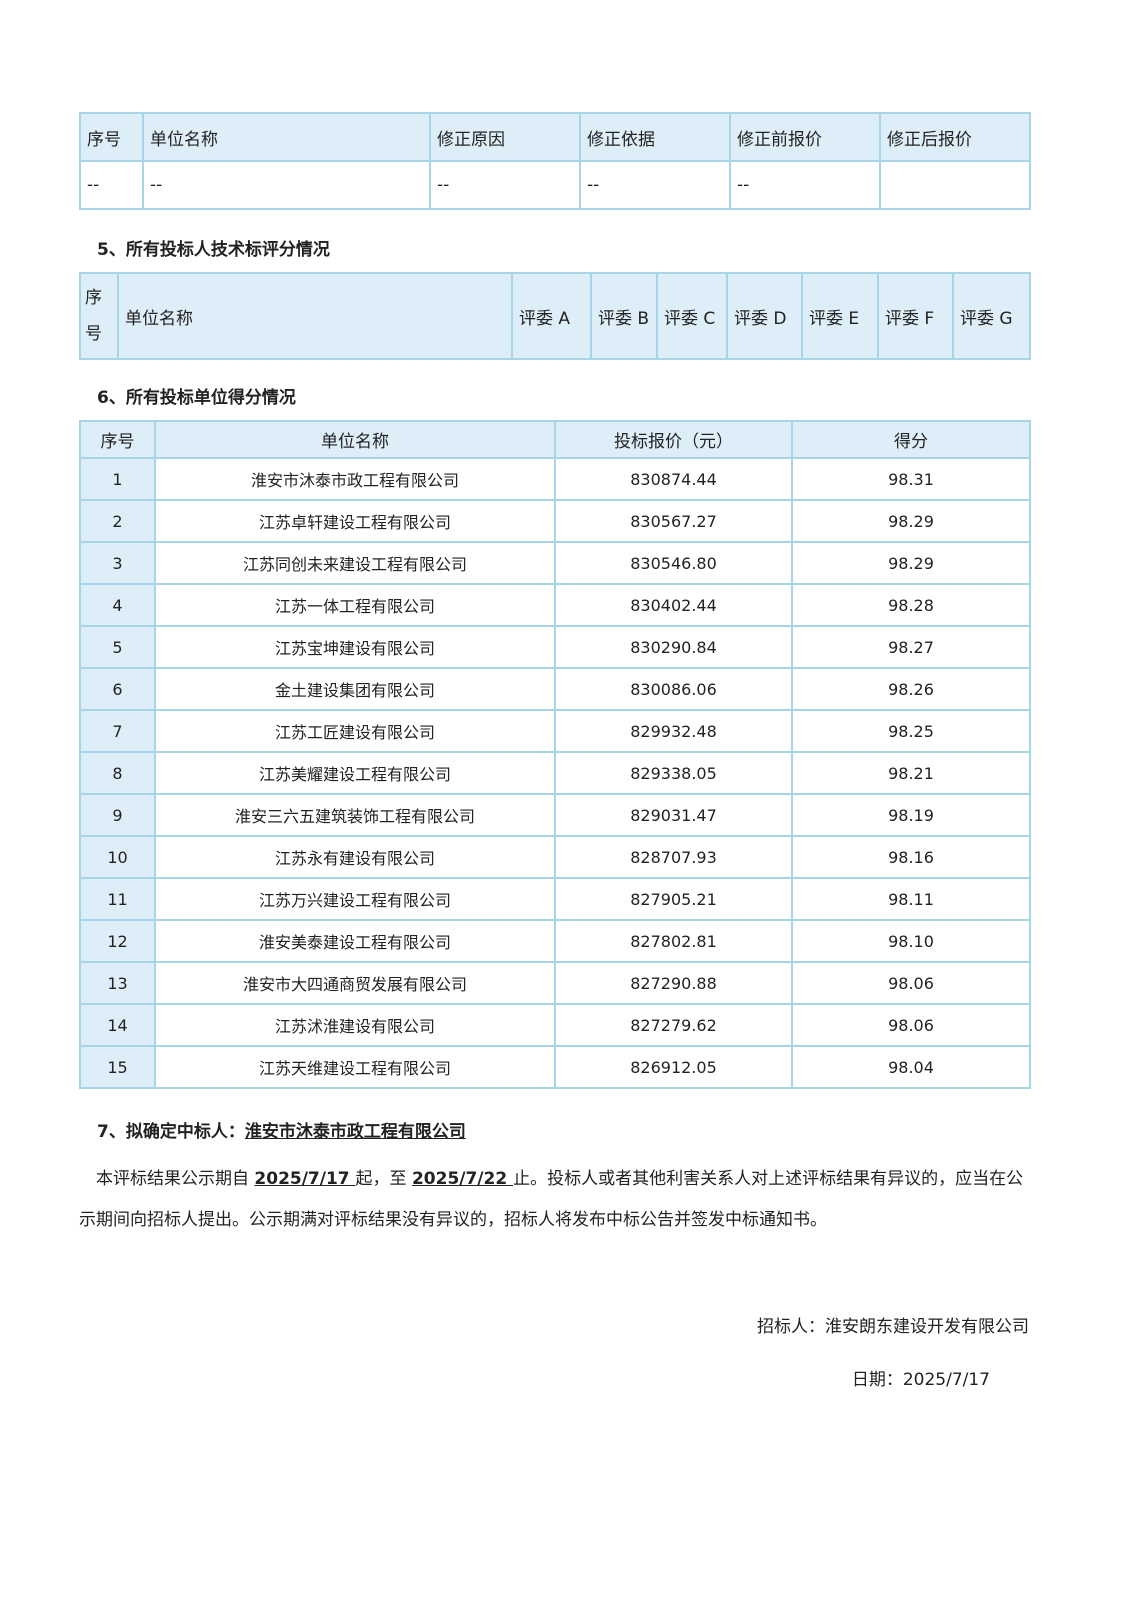  Describe the element at coordinates (673, 773) in the screenshot. I see `table-cell: 829338.05` at that location.